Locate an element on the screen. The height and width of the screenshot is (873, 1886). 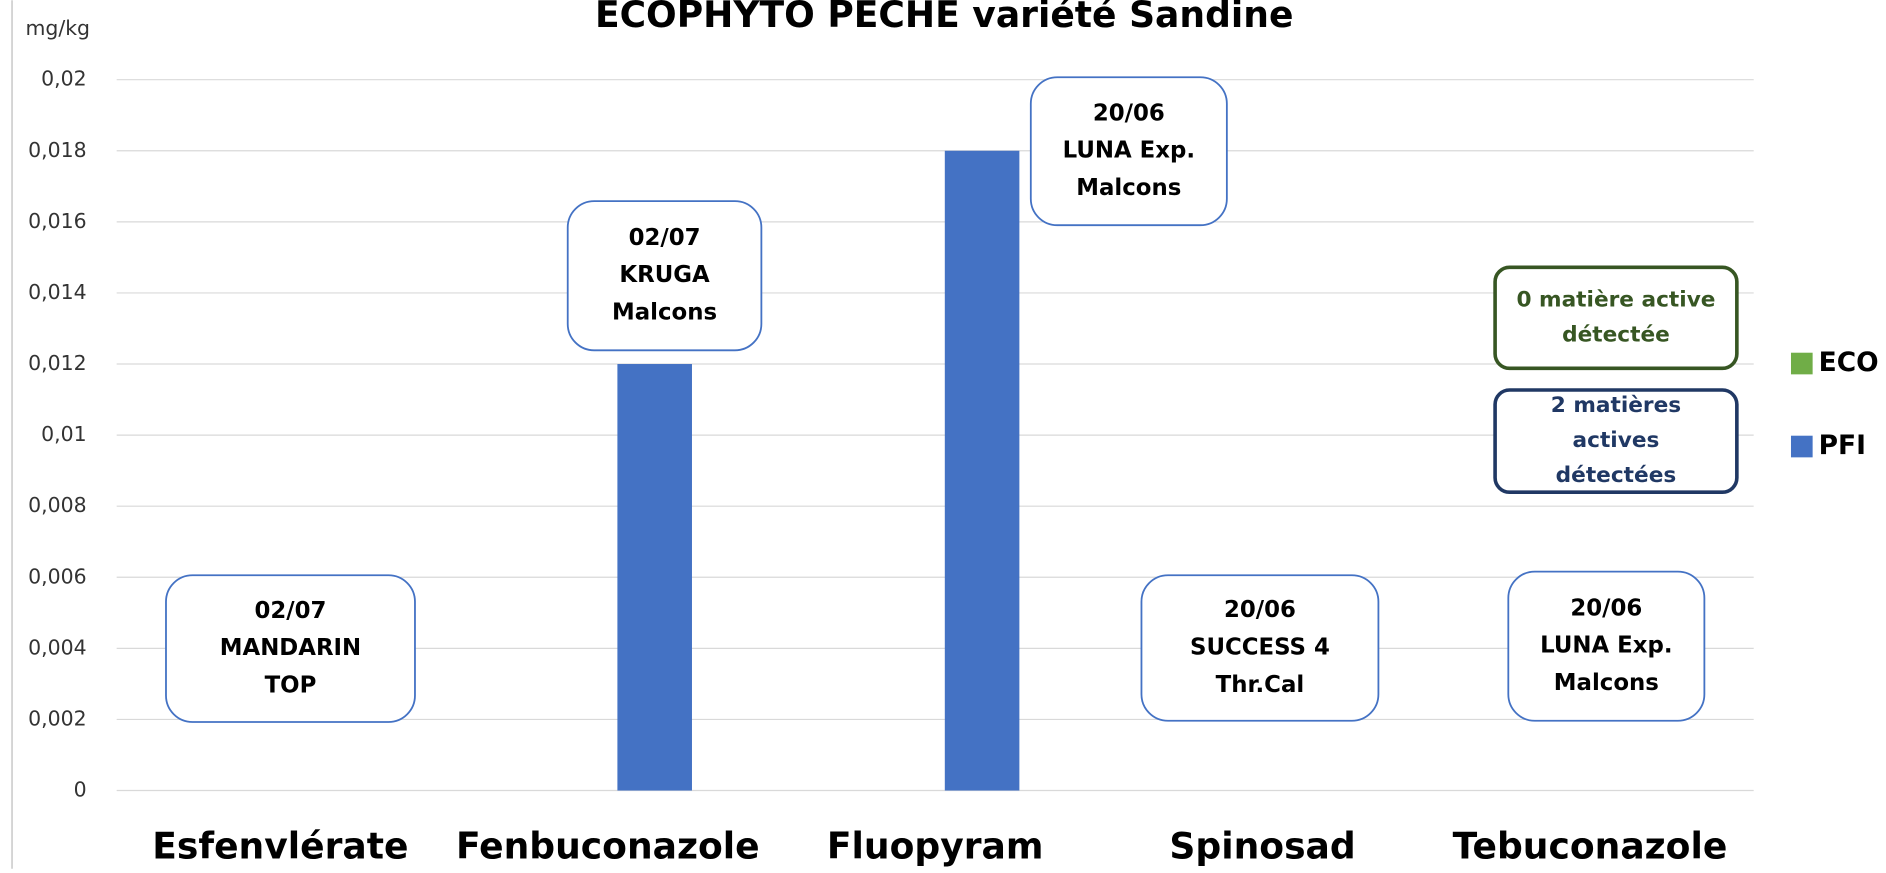
note-text: détectées is located at coordinates (1616, 475).